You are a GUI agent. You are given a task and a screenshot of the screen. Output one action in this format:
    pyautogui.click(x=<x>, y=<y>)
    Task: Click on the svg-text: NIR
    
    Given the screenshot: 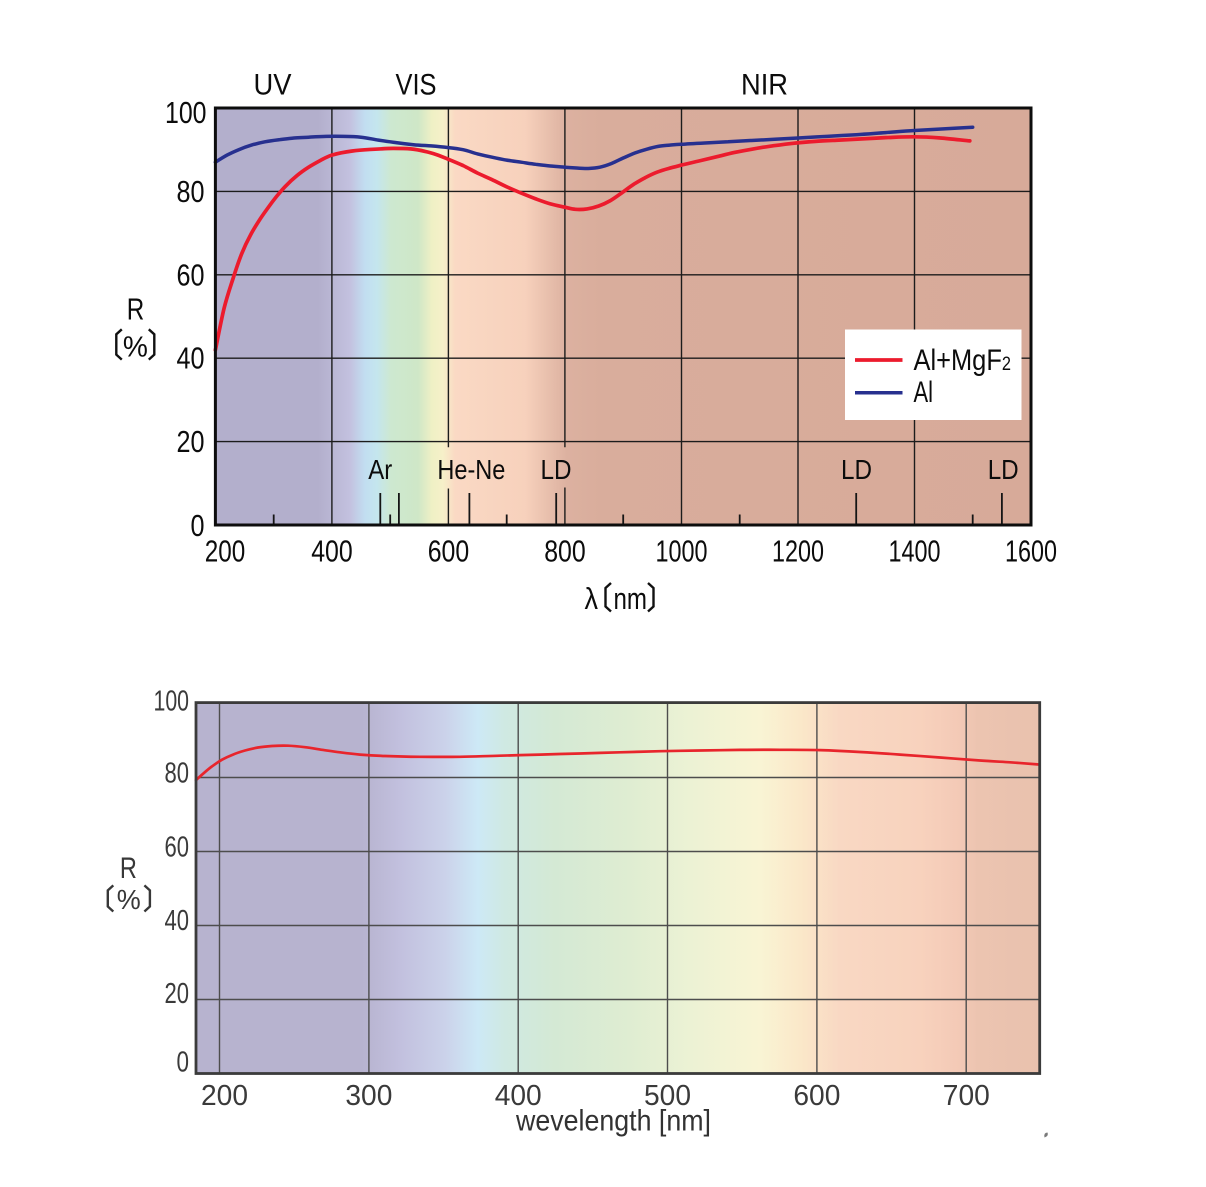 What is the action you would take?
    pyautogui.click(x=764, y=85)
    